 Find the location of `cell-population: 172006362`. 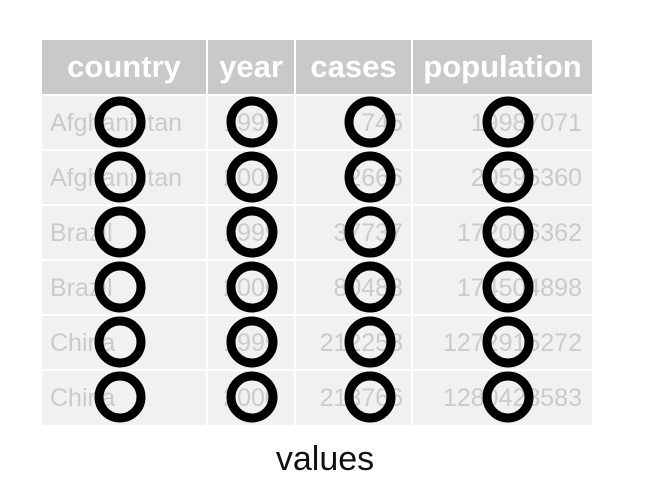

cell-population: 172006362 is located at coordinates (519, 232).